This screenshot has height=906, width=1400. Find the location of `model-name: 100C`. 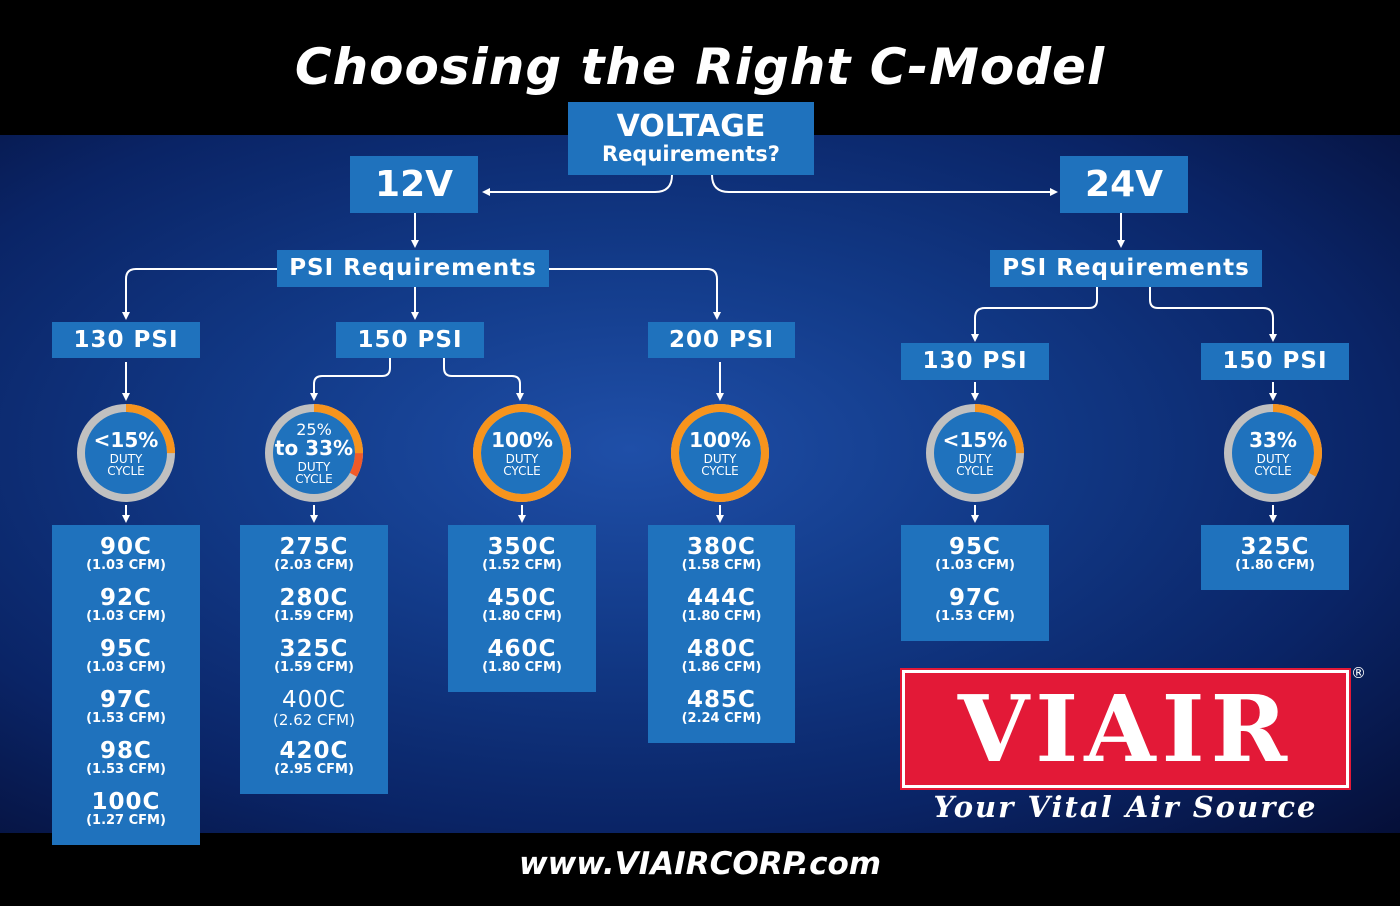

model-name: 100C is located at coordinates (126, 802).